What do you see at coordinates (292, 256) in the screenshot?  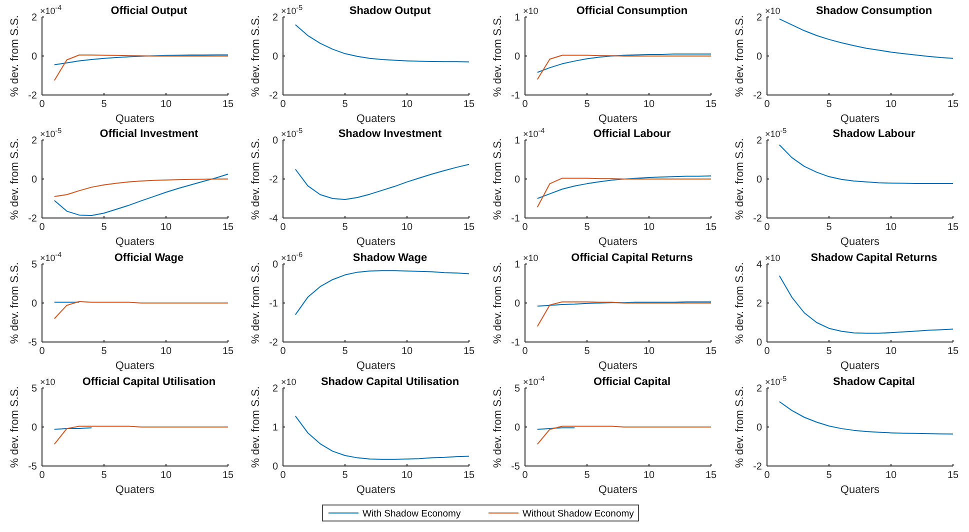 I see `text: ×10$^{-6}$` at bounding box center [292, 256].